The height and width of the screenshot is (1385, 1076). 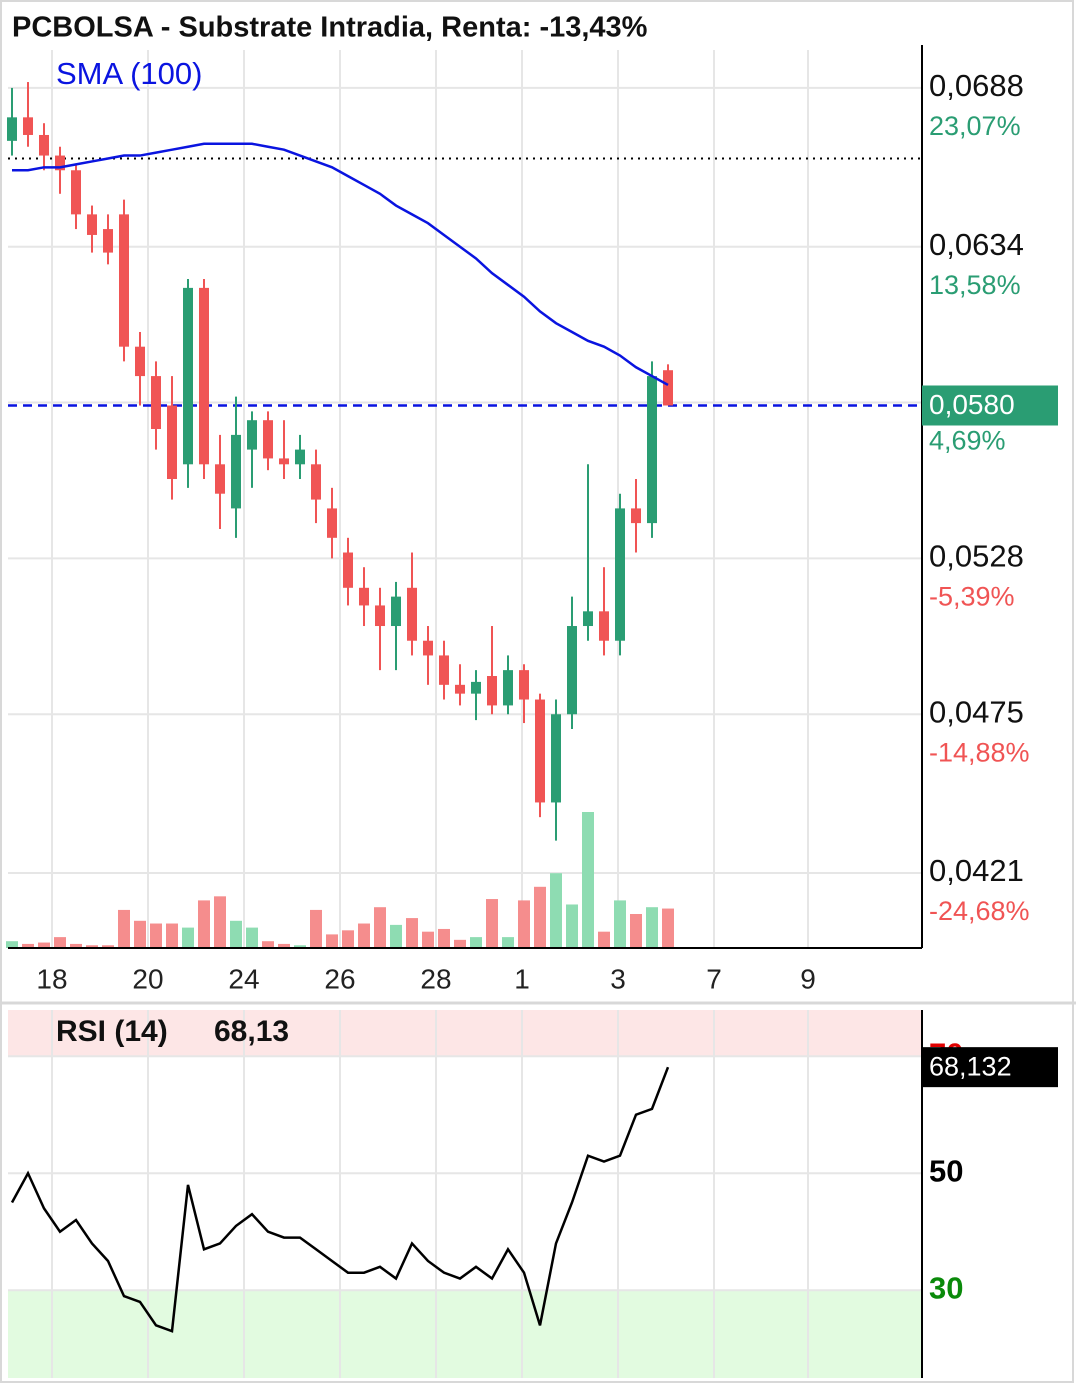 What do you see at coordinates (970, 1066) in the screenshot?
I see `rsi-last-label: 68,132` at bounding box center [970, 1066].